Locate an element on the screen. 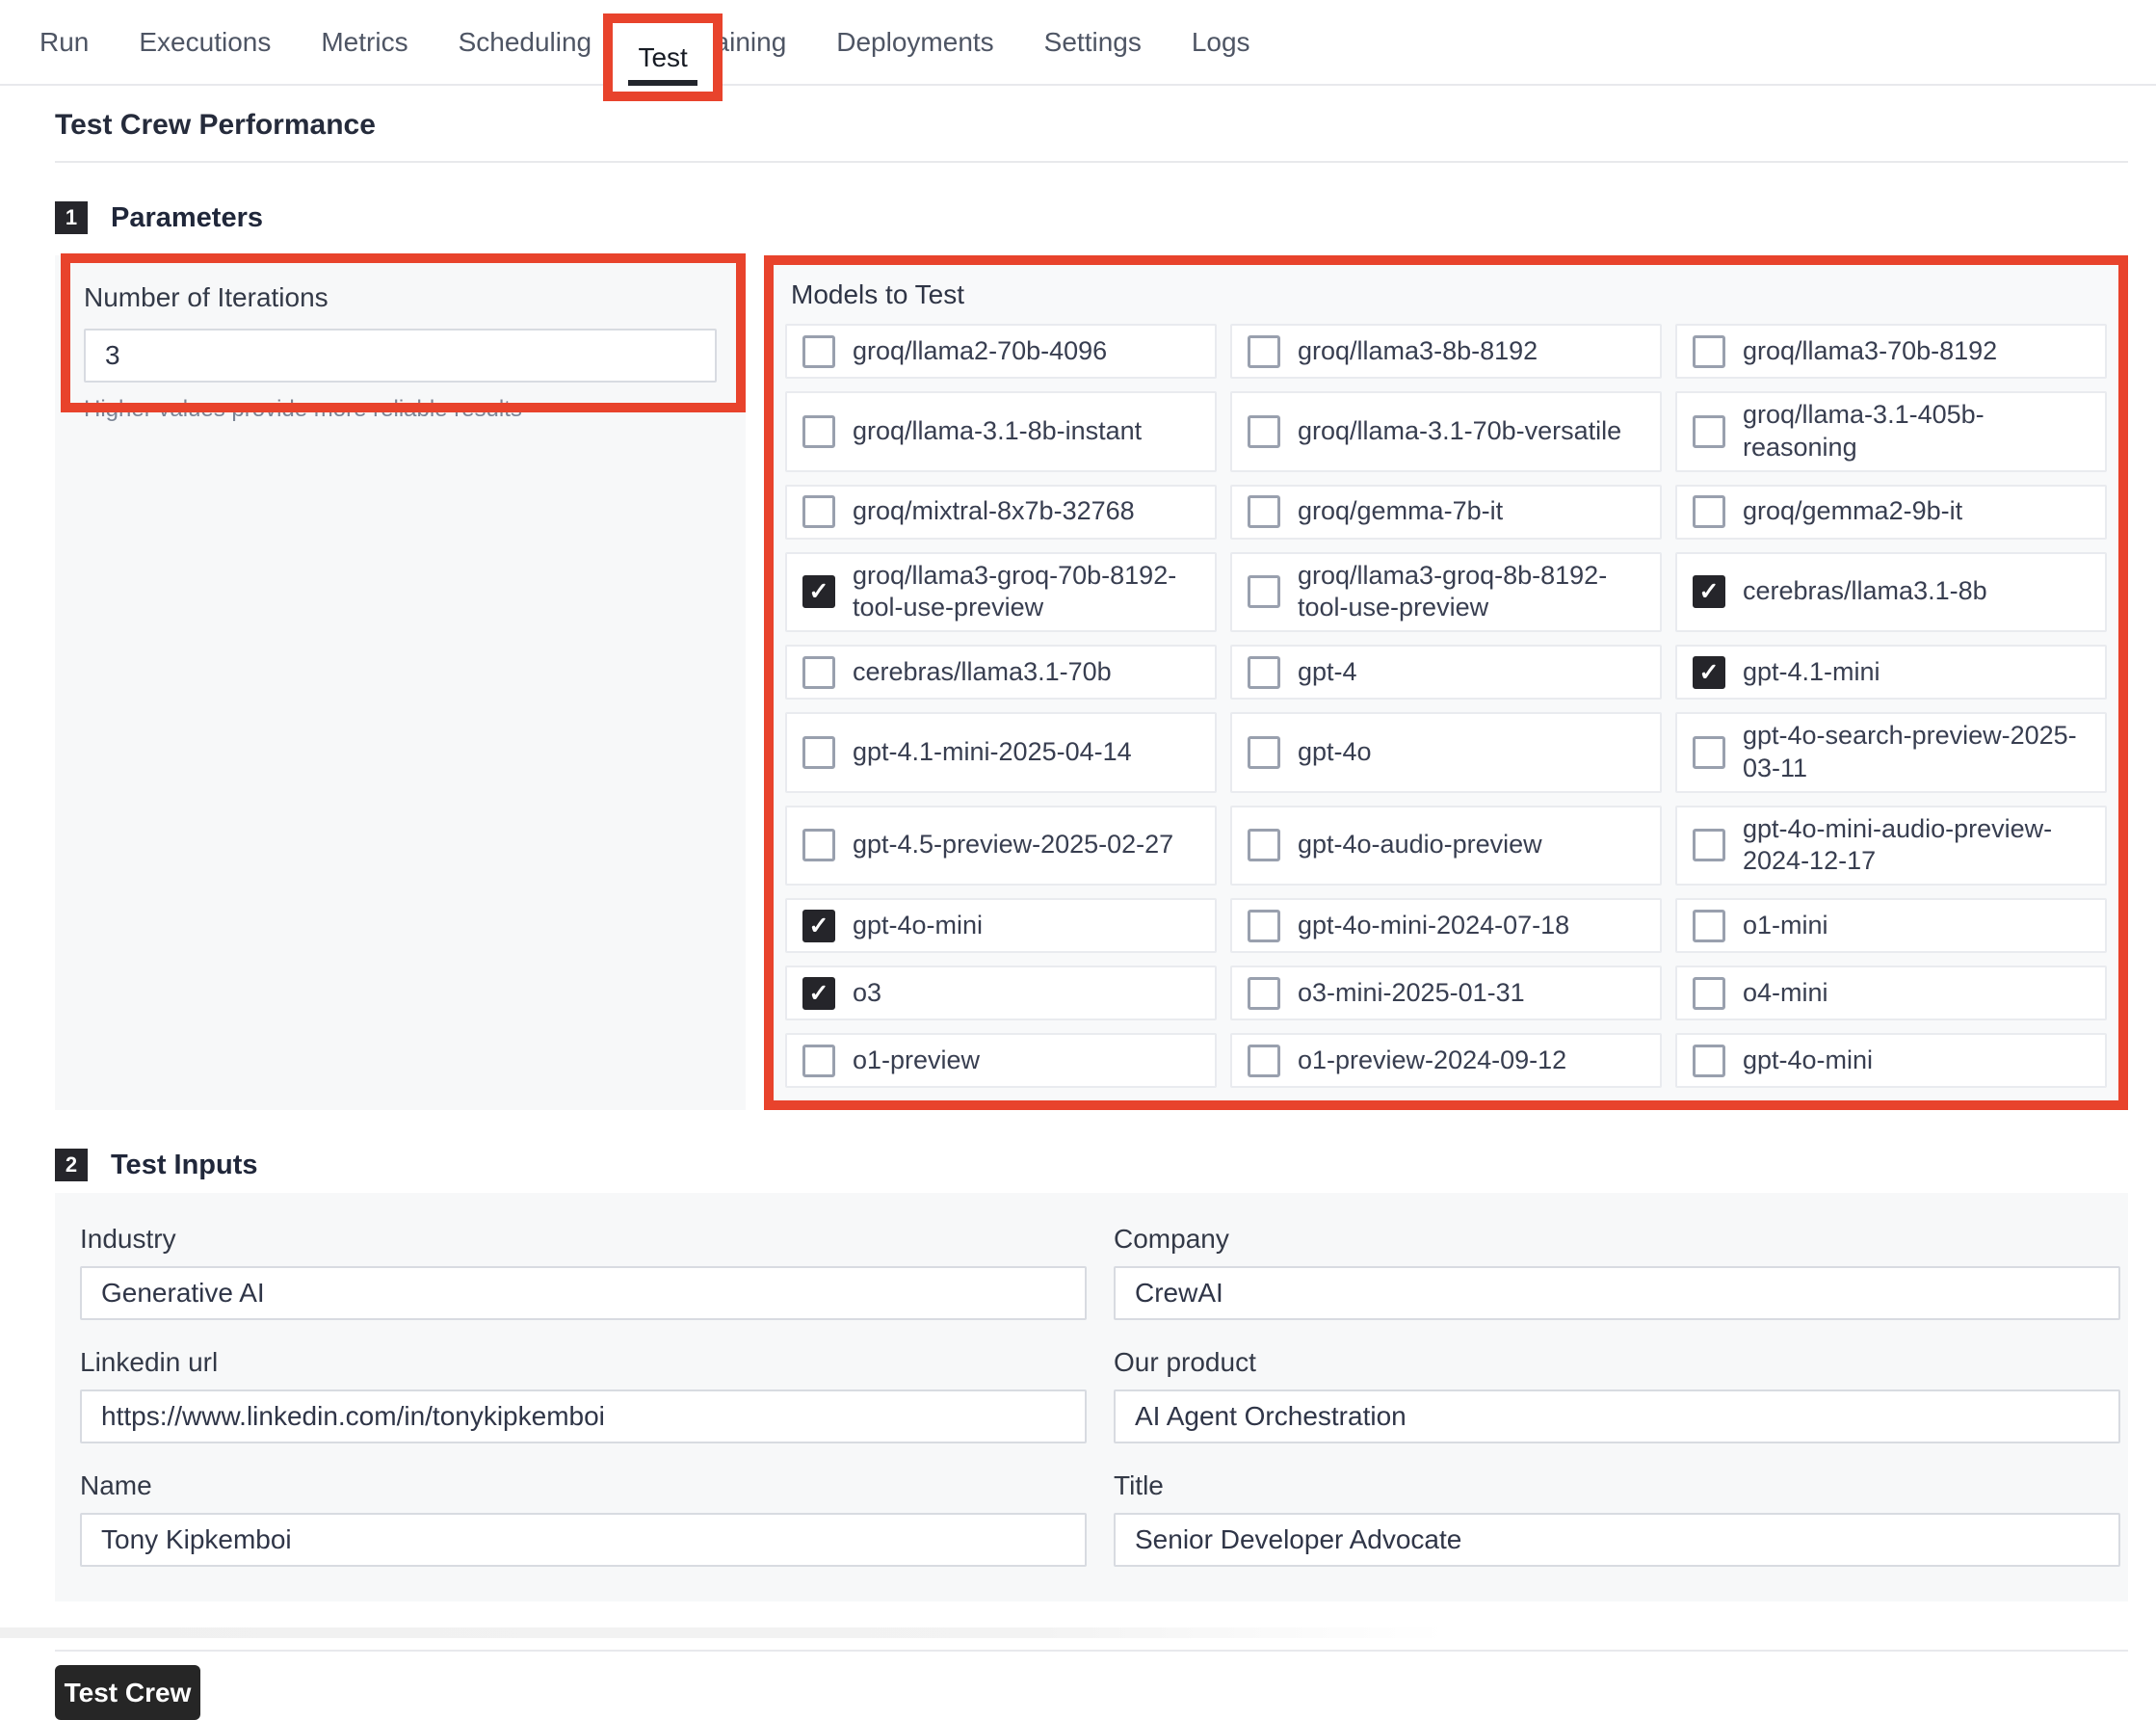 Image resolution: width=2156 pixels, height=1720 pixels. test-crew-button: Test Crew is located at coordinates (128, 1693).